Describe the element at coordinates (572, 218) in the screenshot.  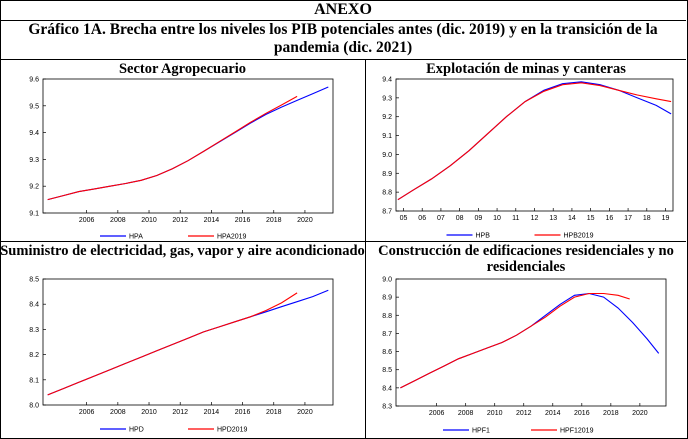
I see `x-tick-label: 14` at that location.